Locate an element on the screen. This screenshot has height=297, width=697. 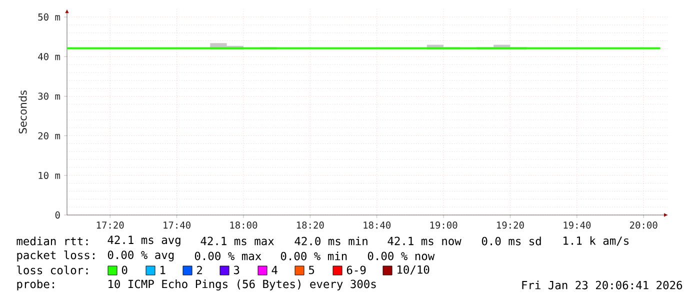
text: 4 is located at coordinates (275, 270).